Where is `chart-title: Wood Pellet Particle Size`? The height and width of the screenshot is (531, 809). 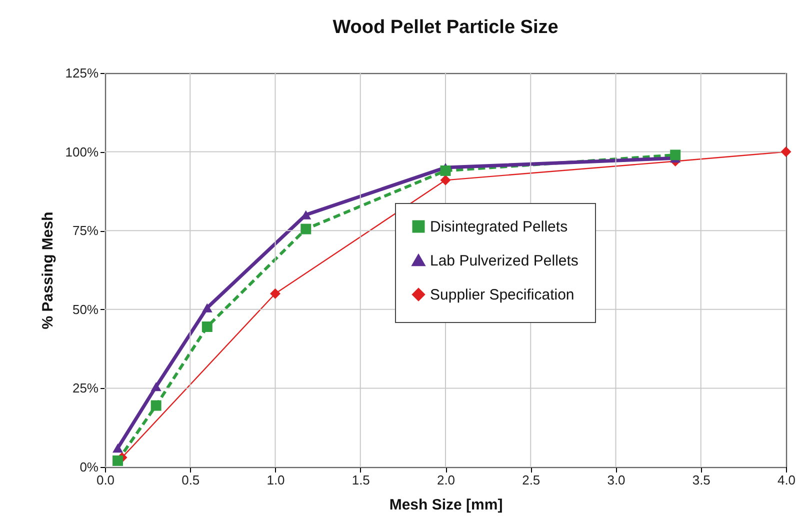
chart-title: Wood Pellet Particle Size is located at coordinates (445, 27).